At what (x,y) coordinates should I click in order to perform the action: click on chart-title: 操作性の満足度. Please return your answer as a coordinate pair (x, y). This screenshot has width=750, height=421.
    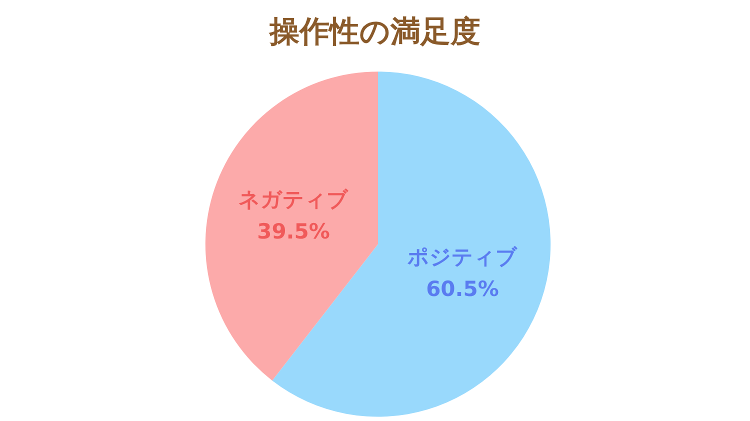
    Looking at the image, I should click on (374, 32).